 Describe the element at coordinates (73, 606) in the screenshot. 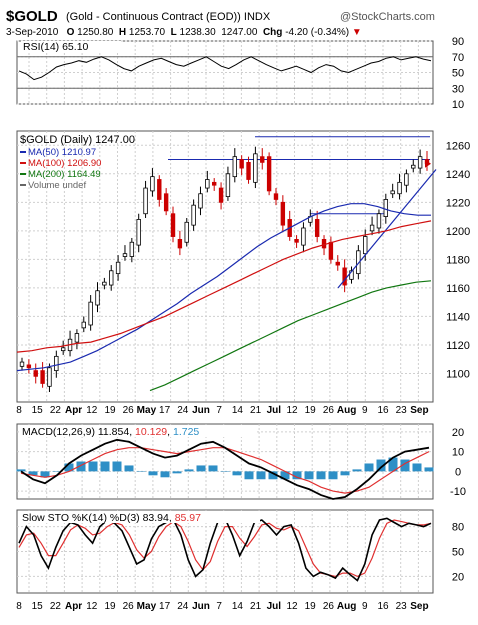

I see `sto-x-tick-label: Apr` at that location.